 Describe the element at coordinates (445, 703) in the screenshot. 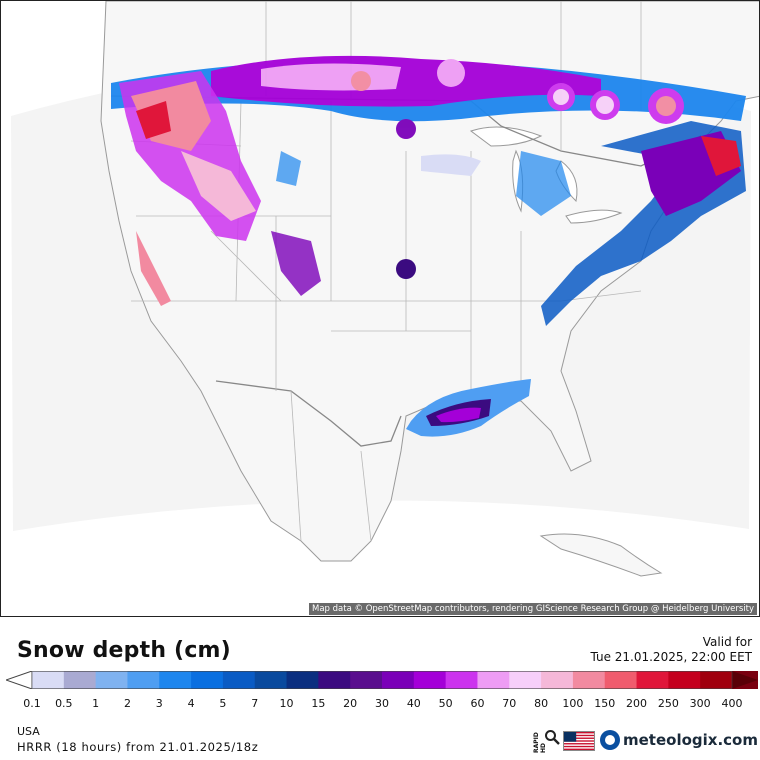

I see `color-bar-tick-label: 50` at that location.